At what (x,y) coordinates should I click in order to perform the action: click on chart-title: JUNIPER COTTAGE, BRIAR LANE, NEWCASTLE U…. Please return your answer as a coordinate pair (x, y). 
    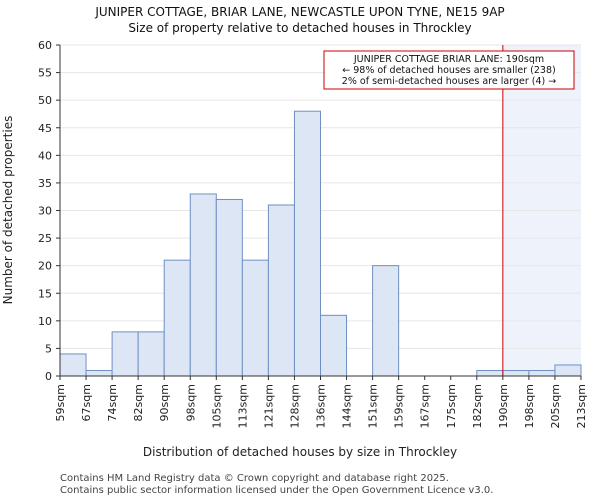
    Looking at the image, I should click on (299, 12).